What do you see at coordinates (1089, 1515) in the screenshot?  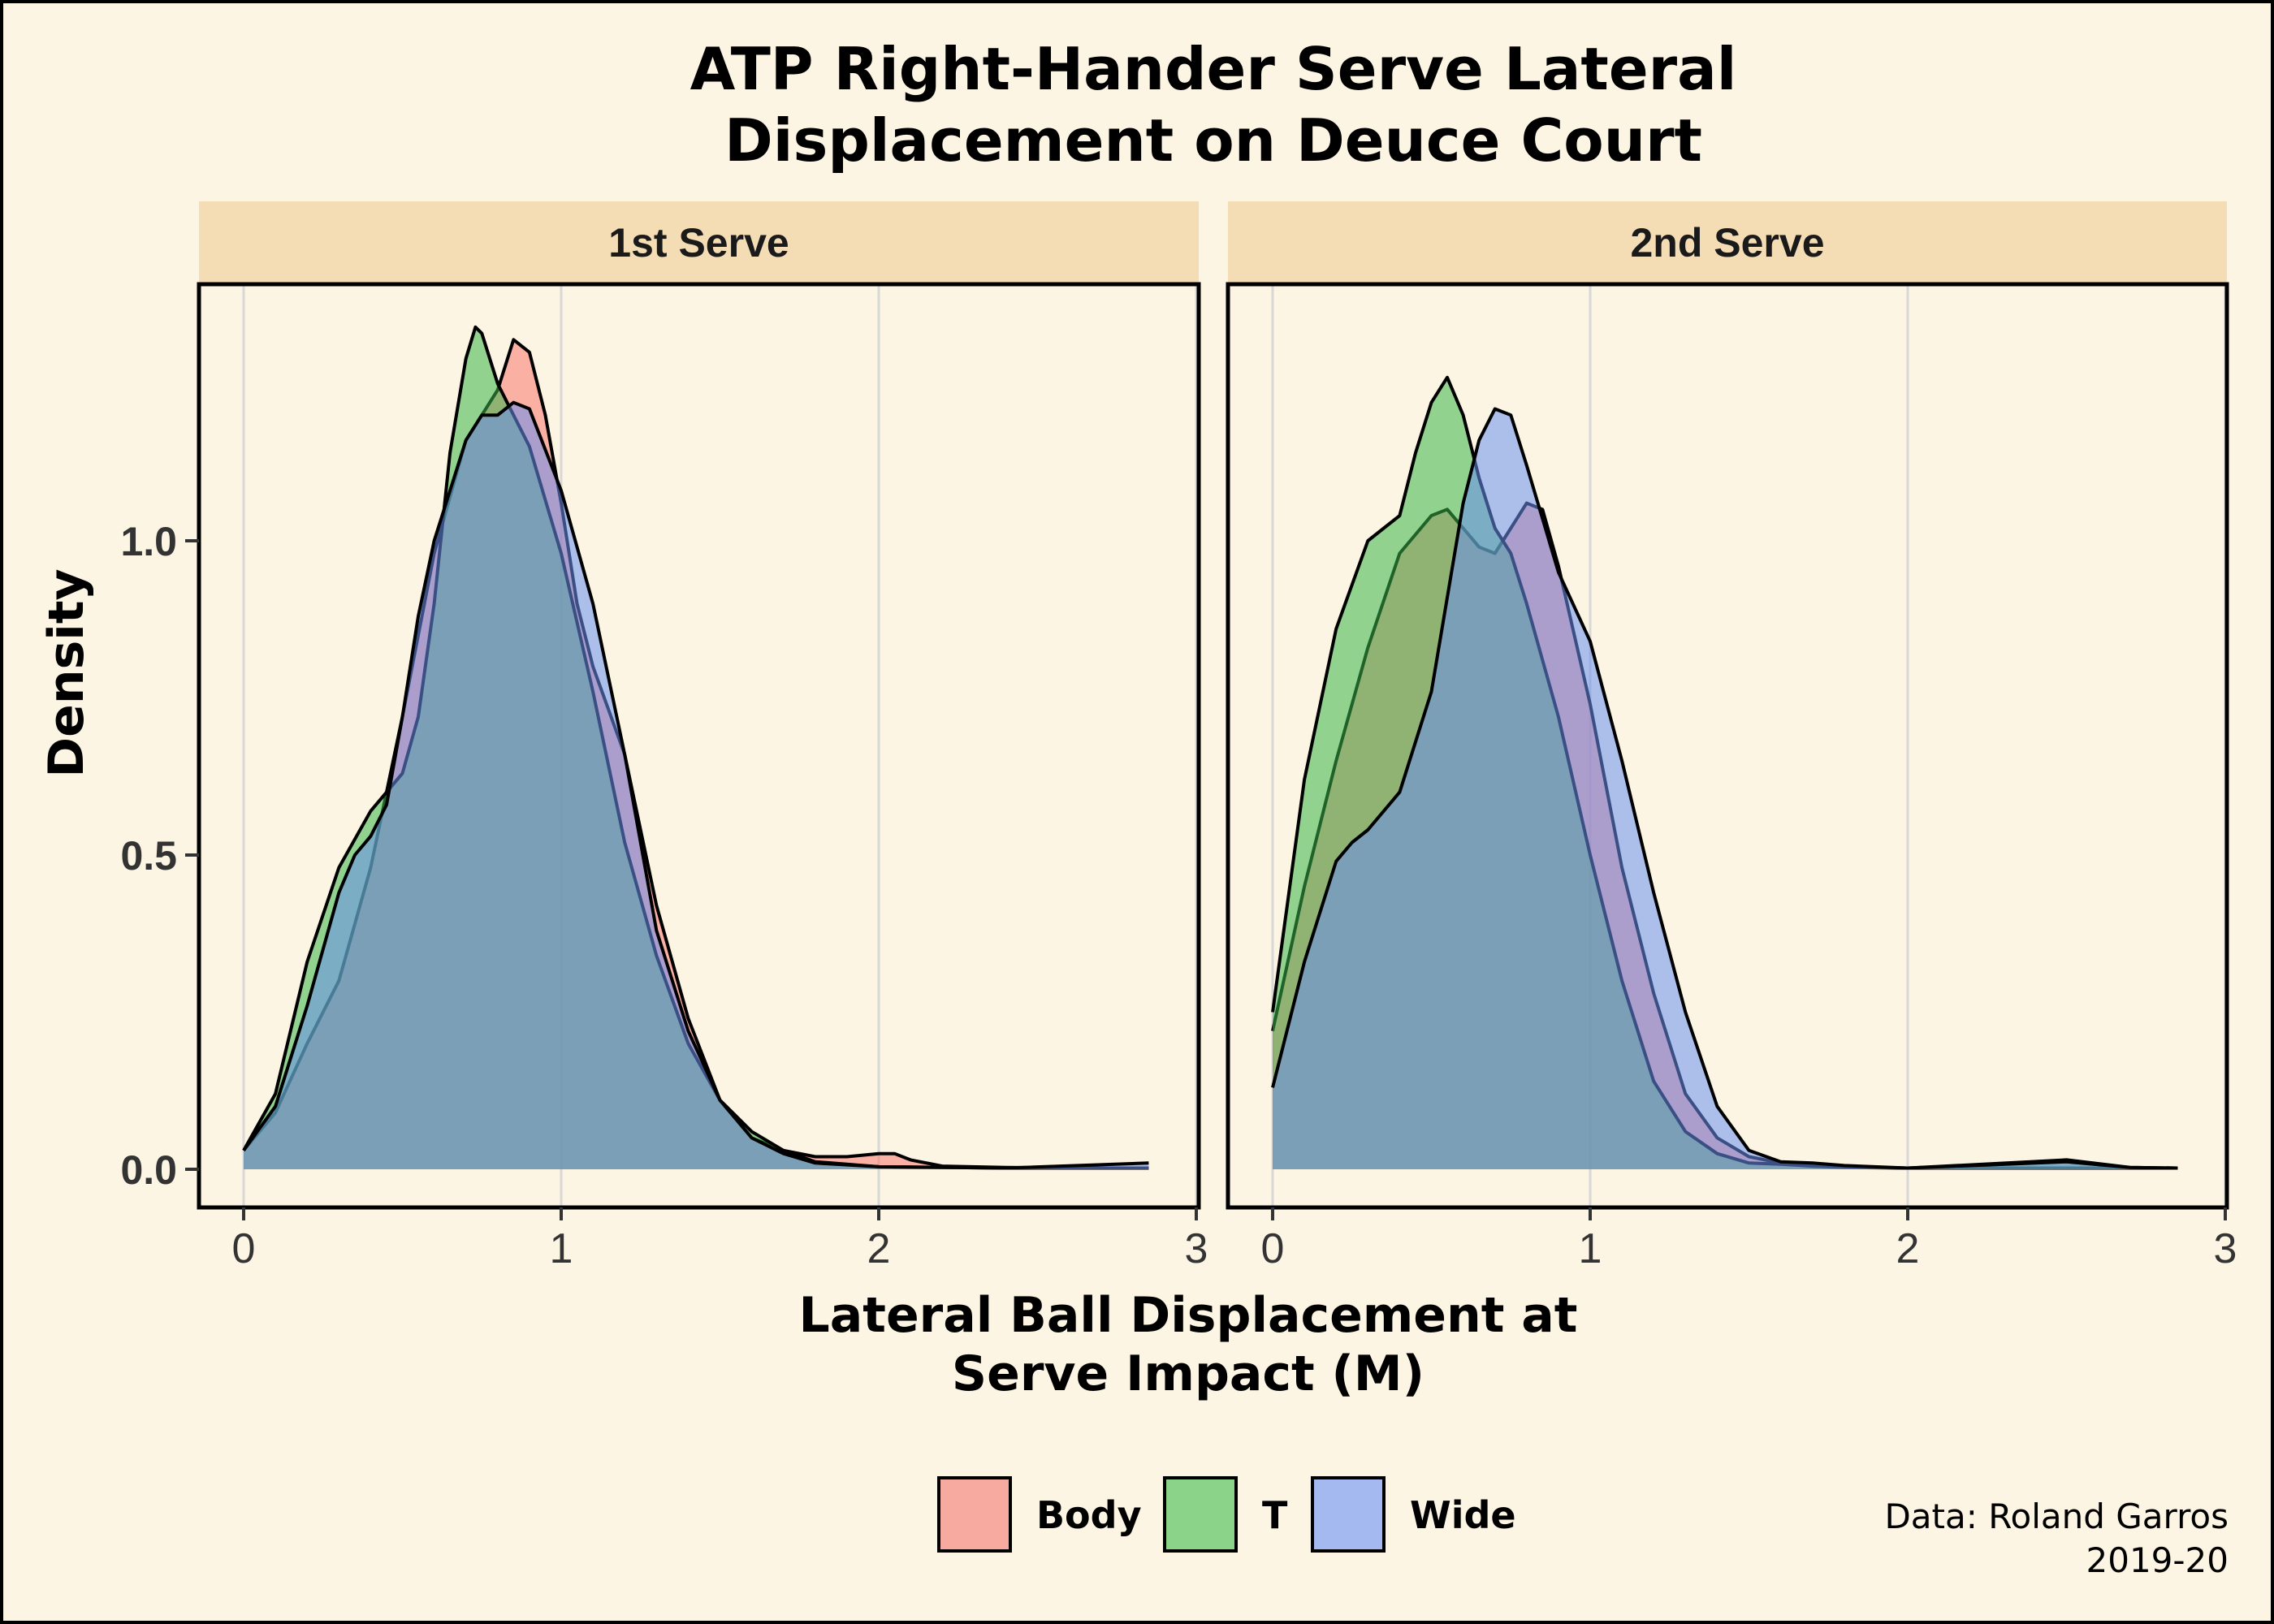 I see `legend-label-body: Body` at bounding box center [1089, 1515].